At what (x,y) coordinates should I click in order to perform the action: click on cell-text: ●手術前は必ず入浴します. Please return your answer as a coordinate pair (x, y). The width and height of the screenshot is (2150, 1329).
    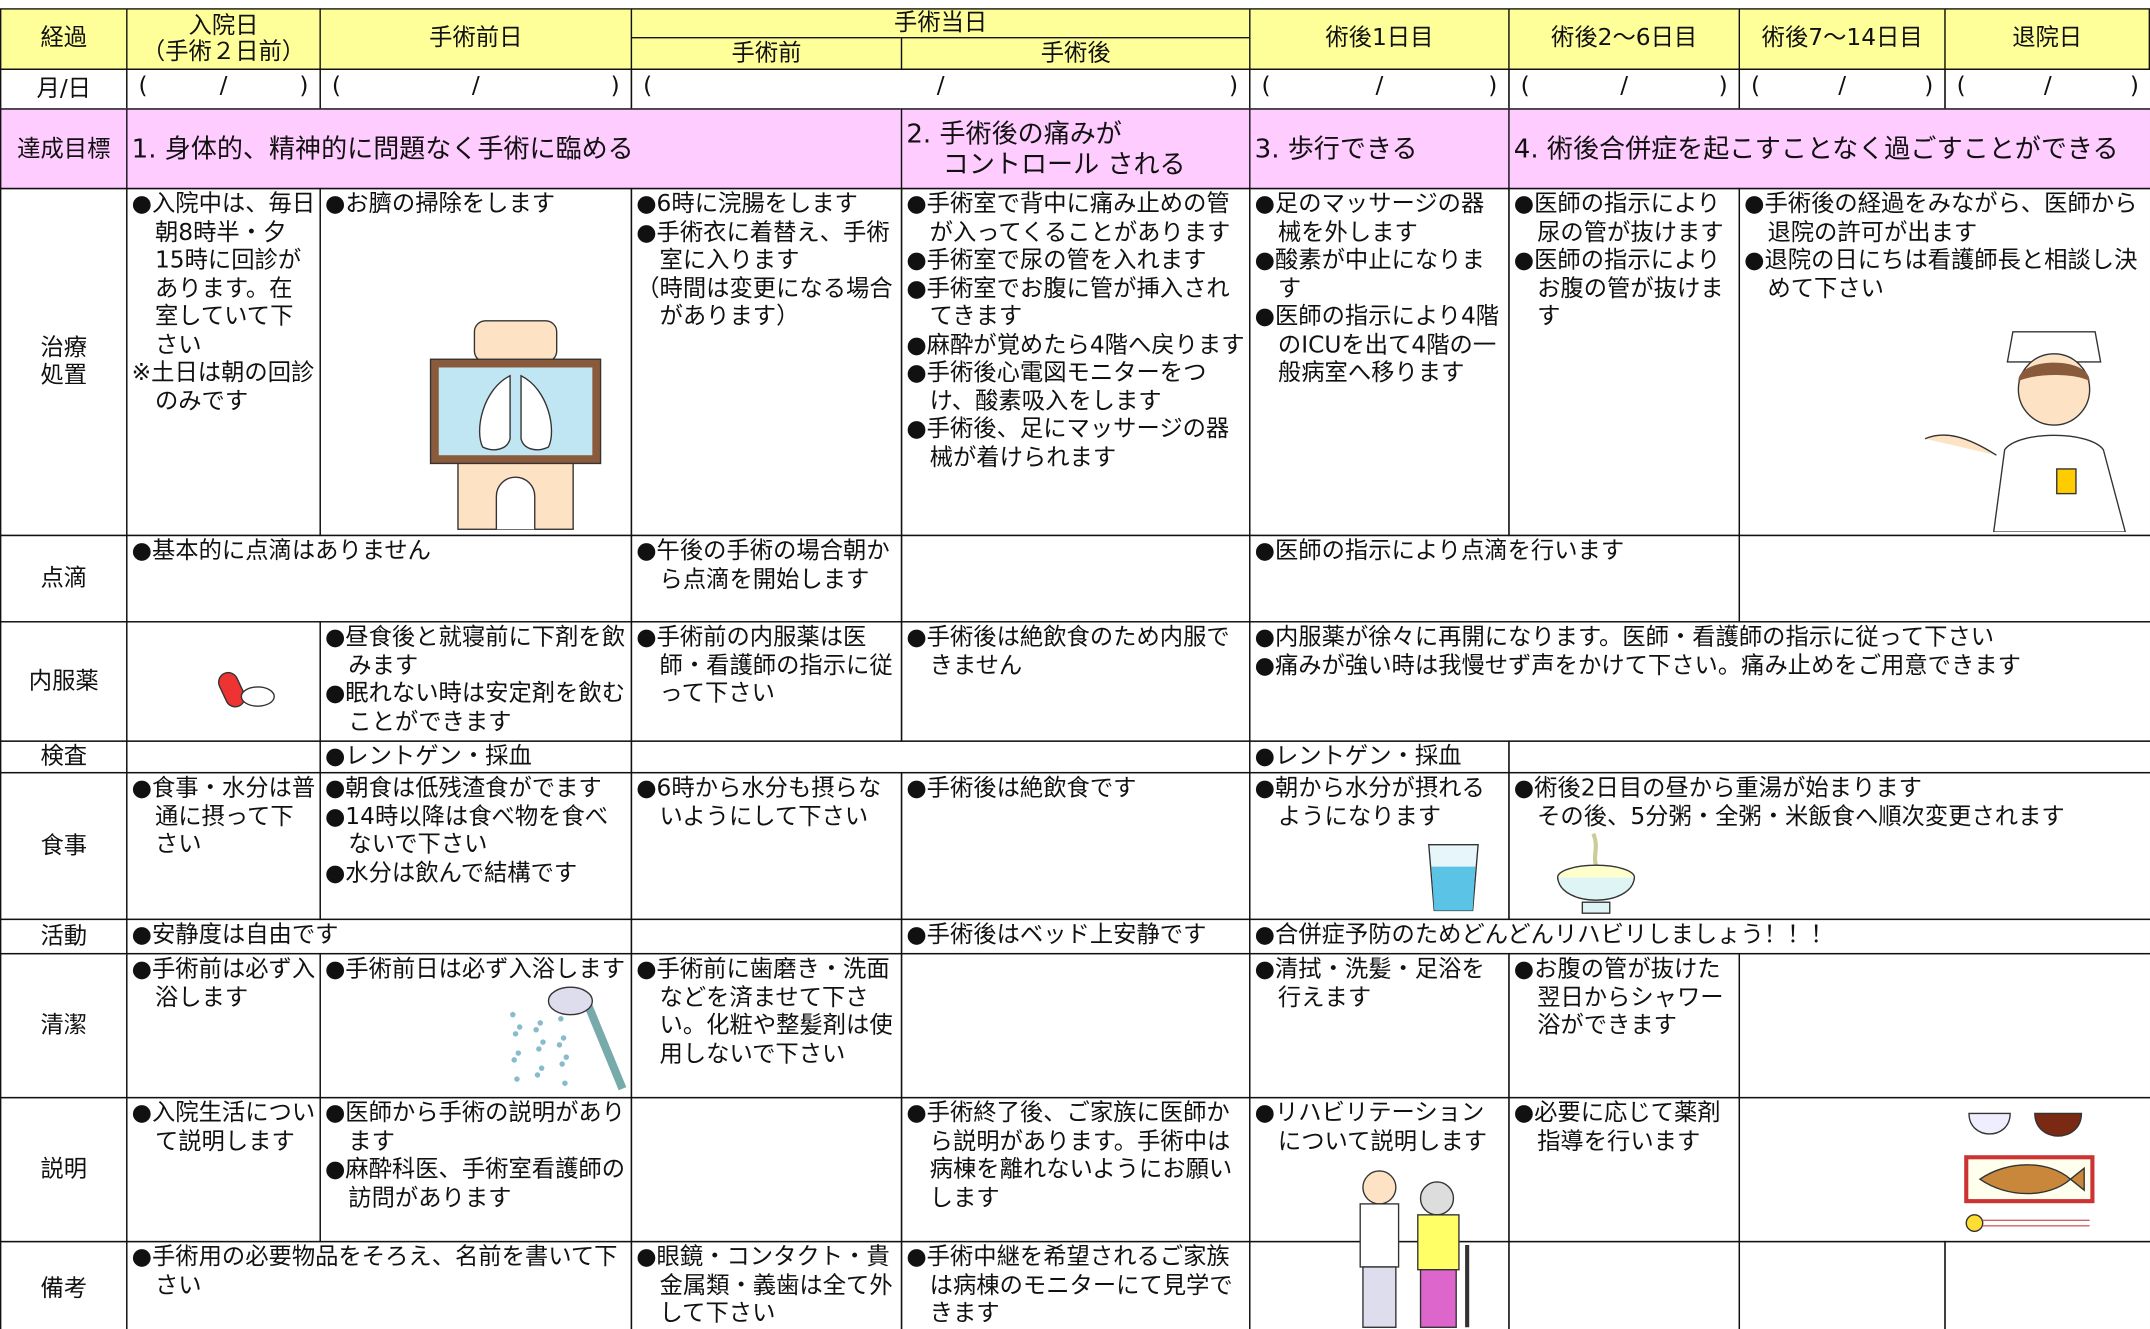
    Looking at the image, I should click on (223, 983).